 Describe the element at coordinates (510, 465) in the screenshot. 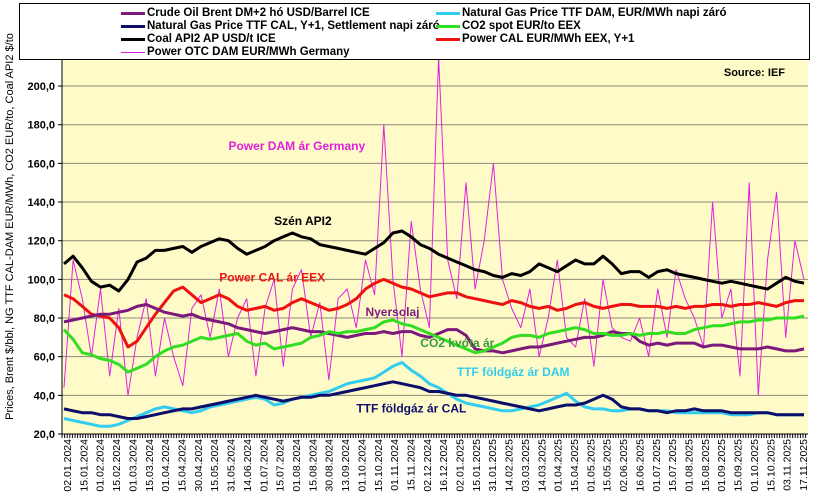

I see `x-tick-label: 14.02.2025` at that location.